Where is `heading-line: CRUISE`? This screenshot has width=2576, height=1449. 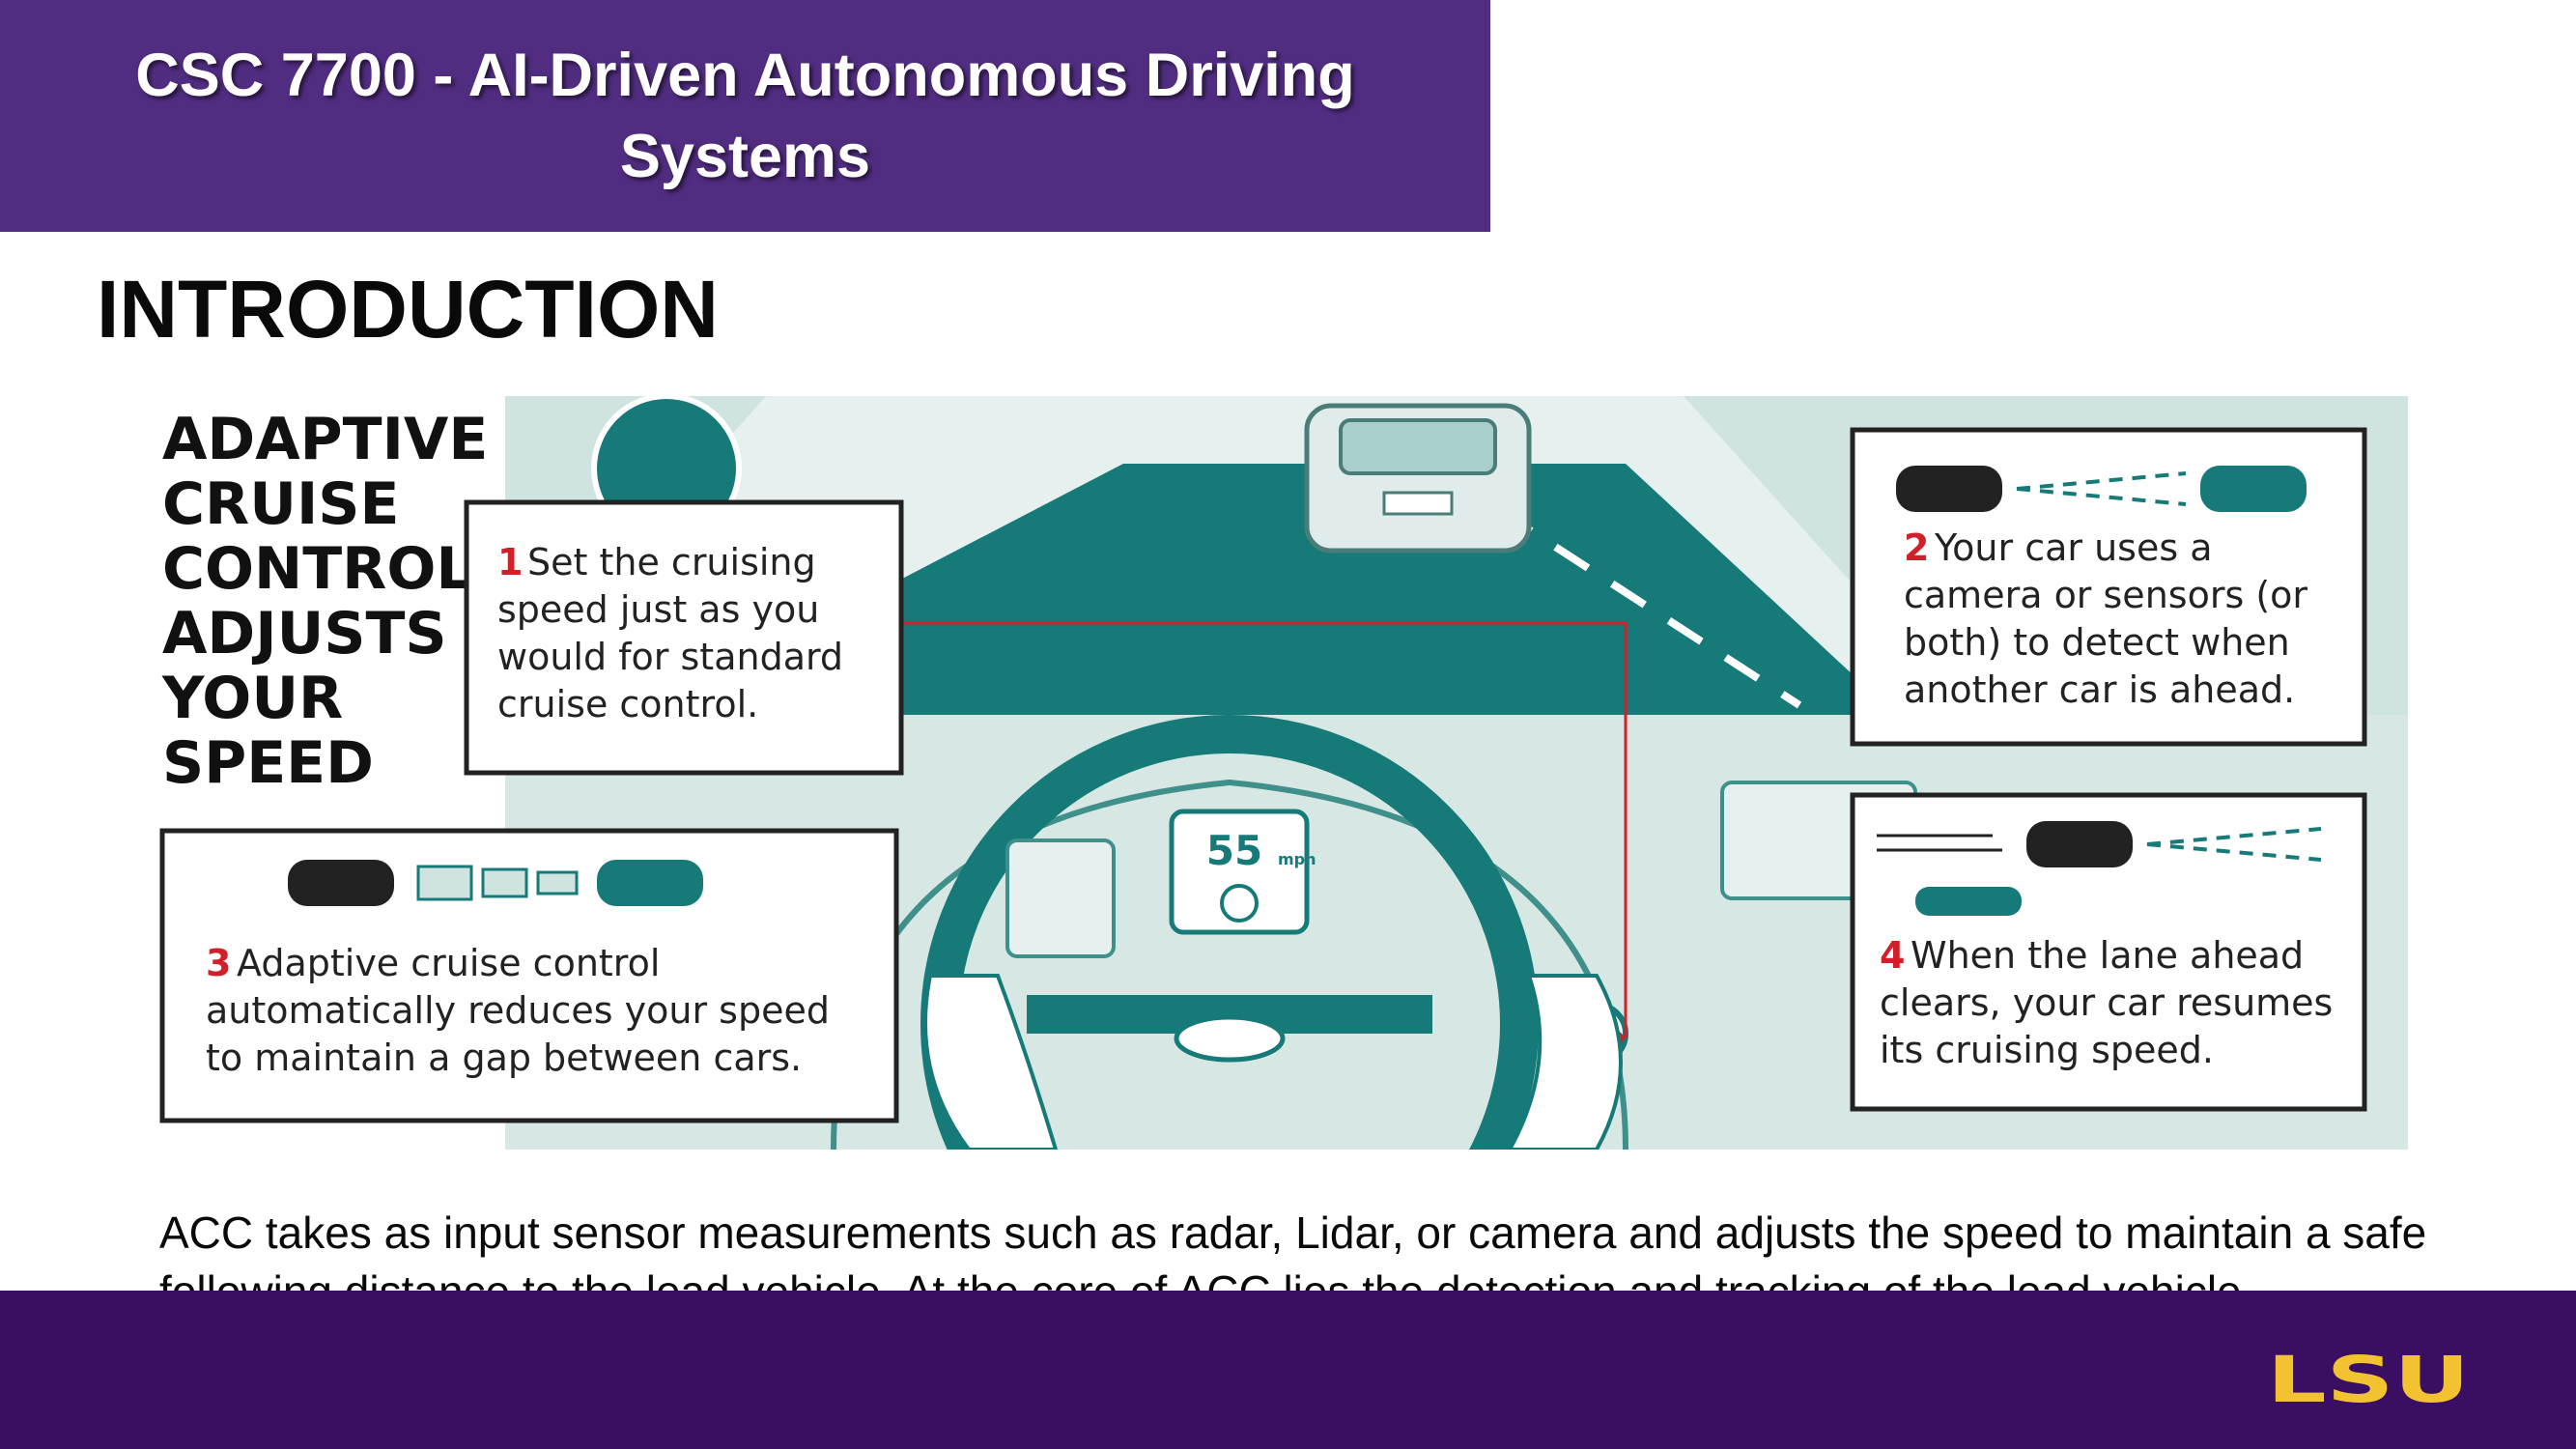 heading-line: CRUISE is located at coordinates (280, 504).